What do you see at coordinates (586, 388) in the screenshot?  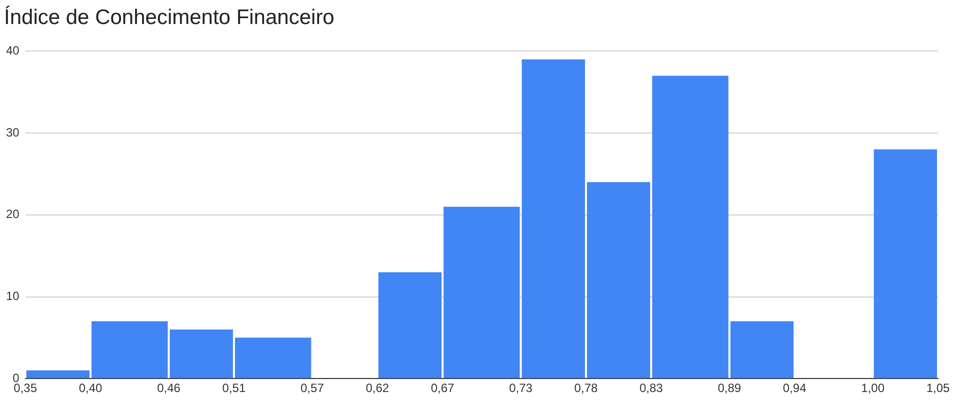 I see `x-tick-label: 0,78` at bounding box center [586, 388].